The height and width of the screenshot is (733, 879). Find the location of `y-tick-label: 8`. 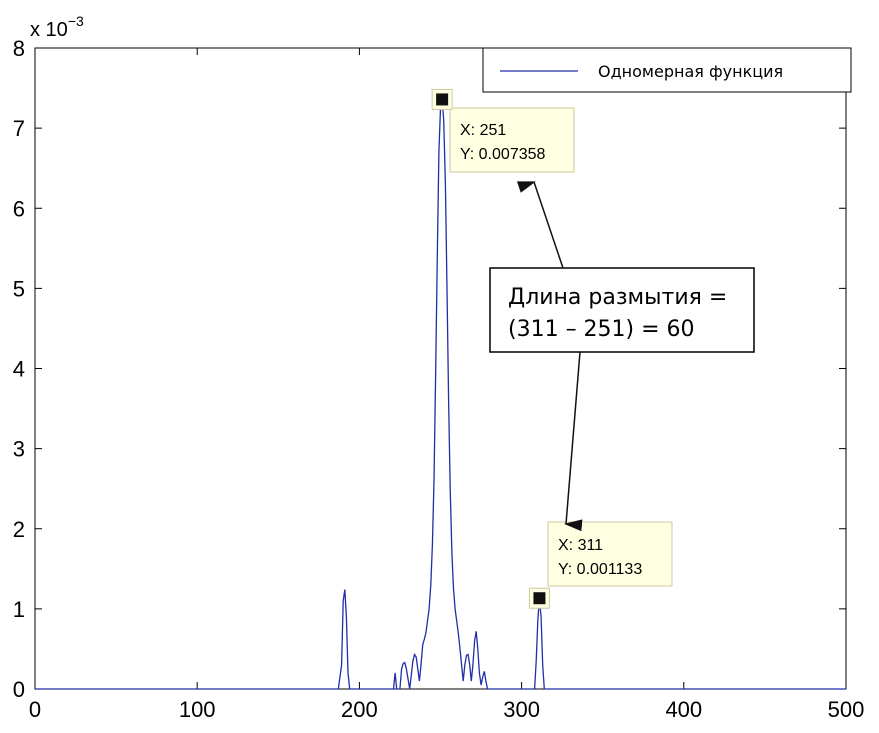

y-tick-label: 8 is located at coordinates (19, 48).